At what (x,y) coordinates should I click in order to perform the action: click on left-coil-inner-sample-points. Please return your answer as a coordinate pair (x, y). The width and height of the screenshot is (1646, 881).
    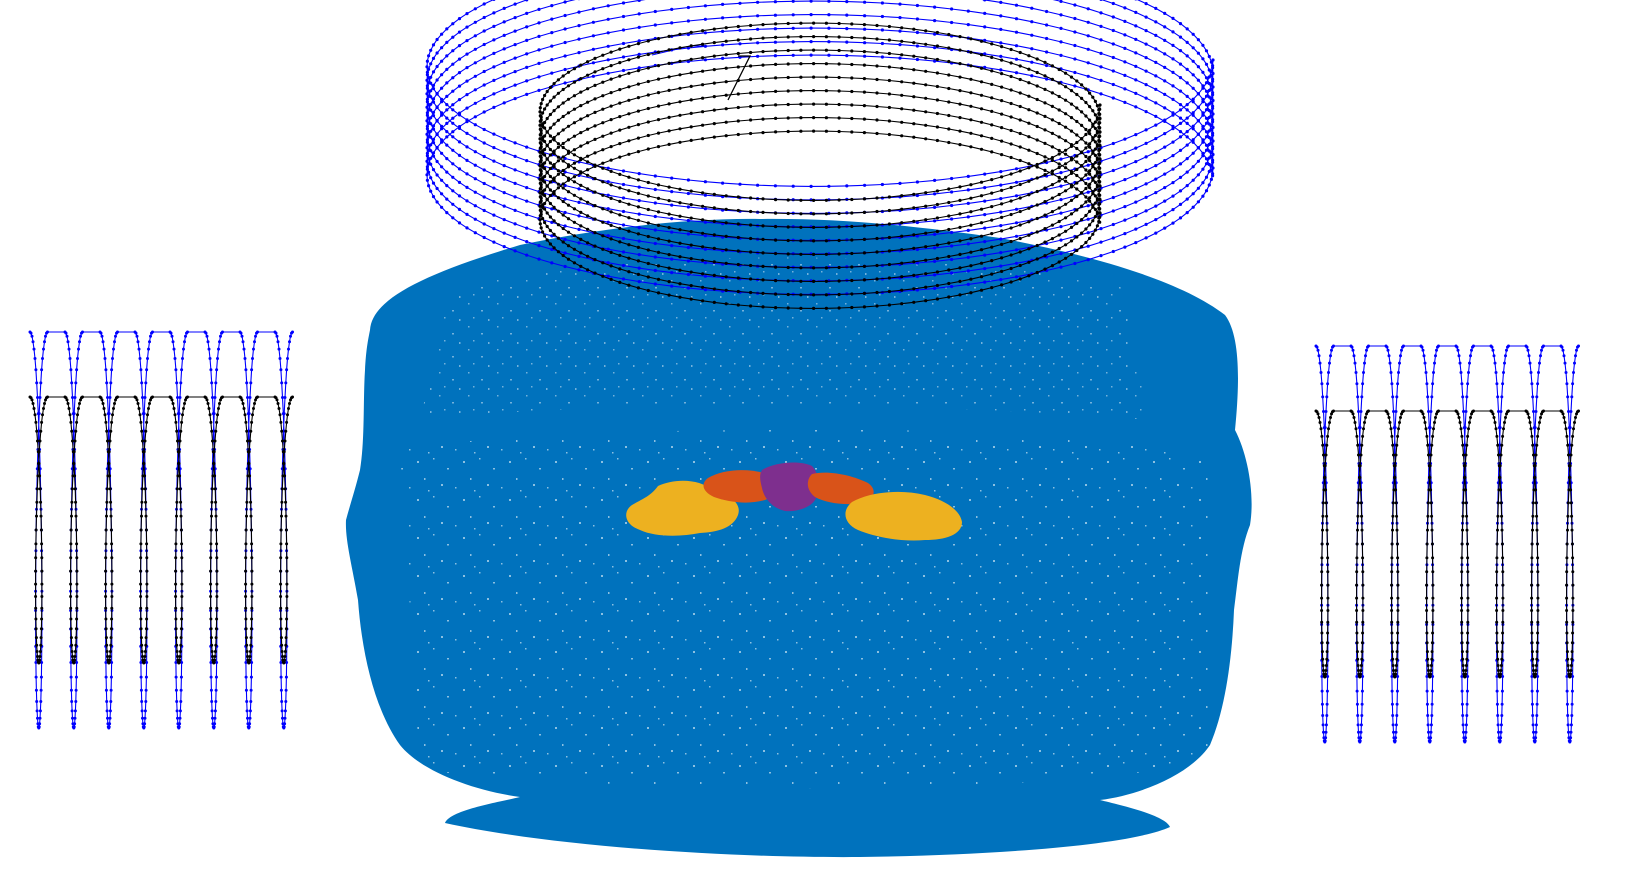
    Looking at the image, I should click on (161, 530).